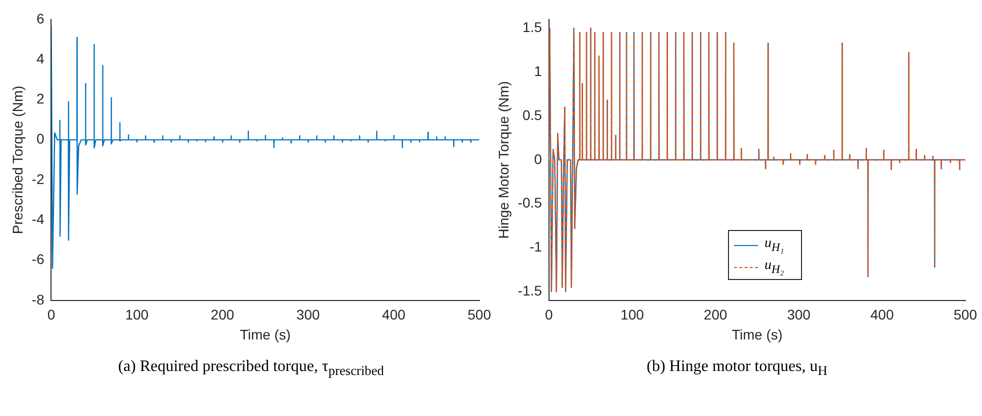 This screenshot has width=982, height=416. What do you see at coordinates (530, 202) in the screenshot?
I see `y-tick-label: -0.5` at bounding box center [530, 202].